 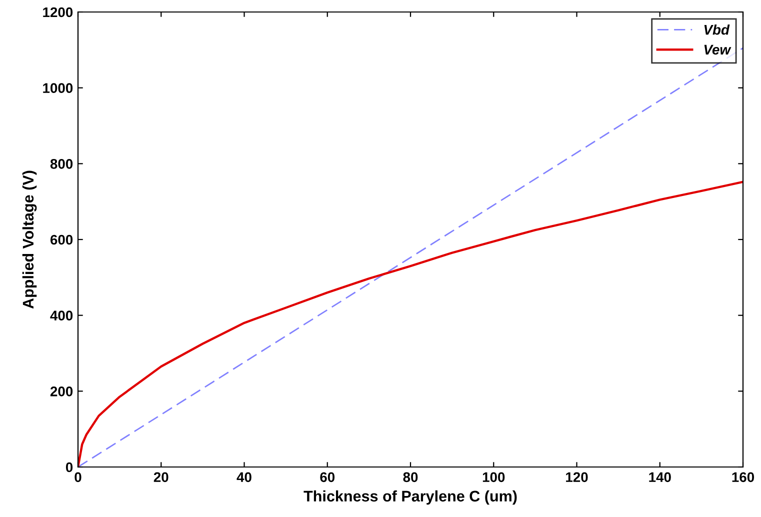 What do you see at coordinates (58, 88) in the screenshot?
I see `y-tick-label: 1000` at bounding box center [58, 88].